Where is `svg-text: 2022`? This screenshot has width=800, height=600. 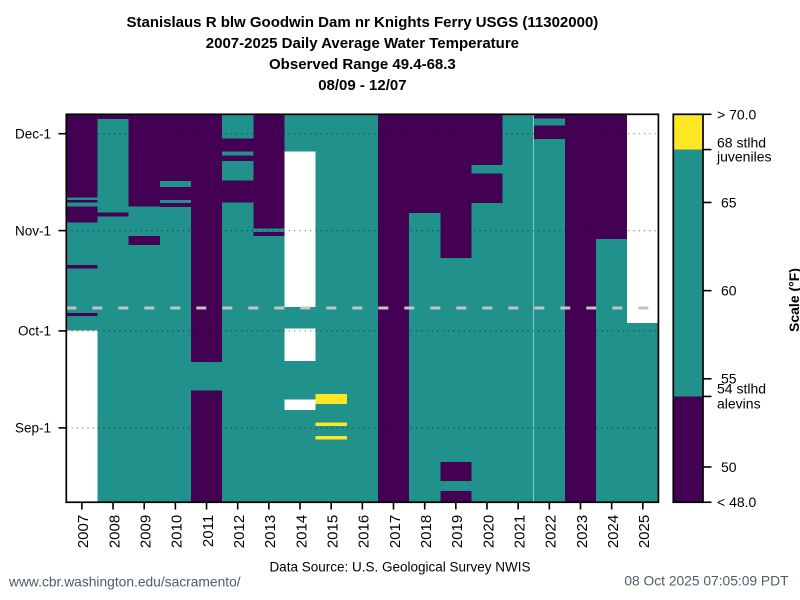 svg-text: 2022 is located at coordinates (551, 531).